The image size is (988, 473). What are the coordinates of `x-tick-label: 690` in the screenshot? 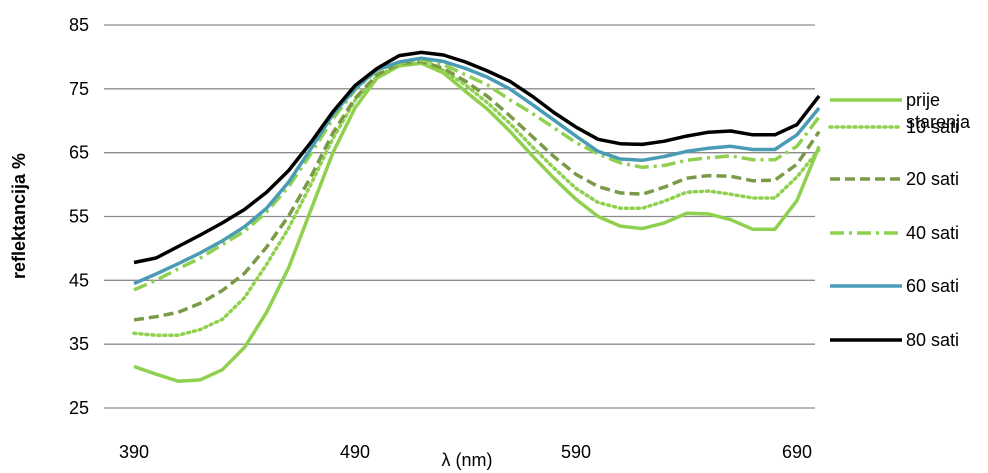 It's located at (797, 452).